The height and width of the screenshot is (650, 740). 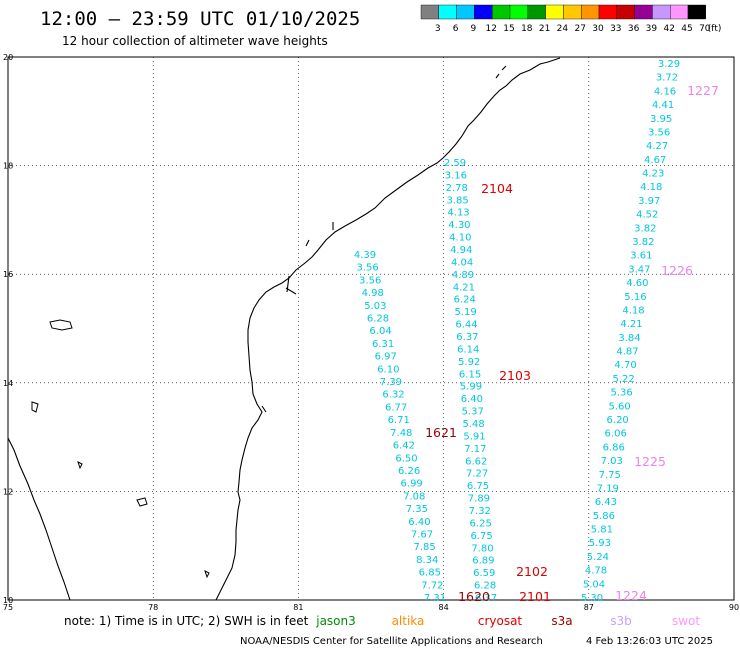 I want to click on wave-height-value: 7.80, so click(x=482, y=548).